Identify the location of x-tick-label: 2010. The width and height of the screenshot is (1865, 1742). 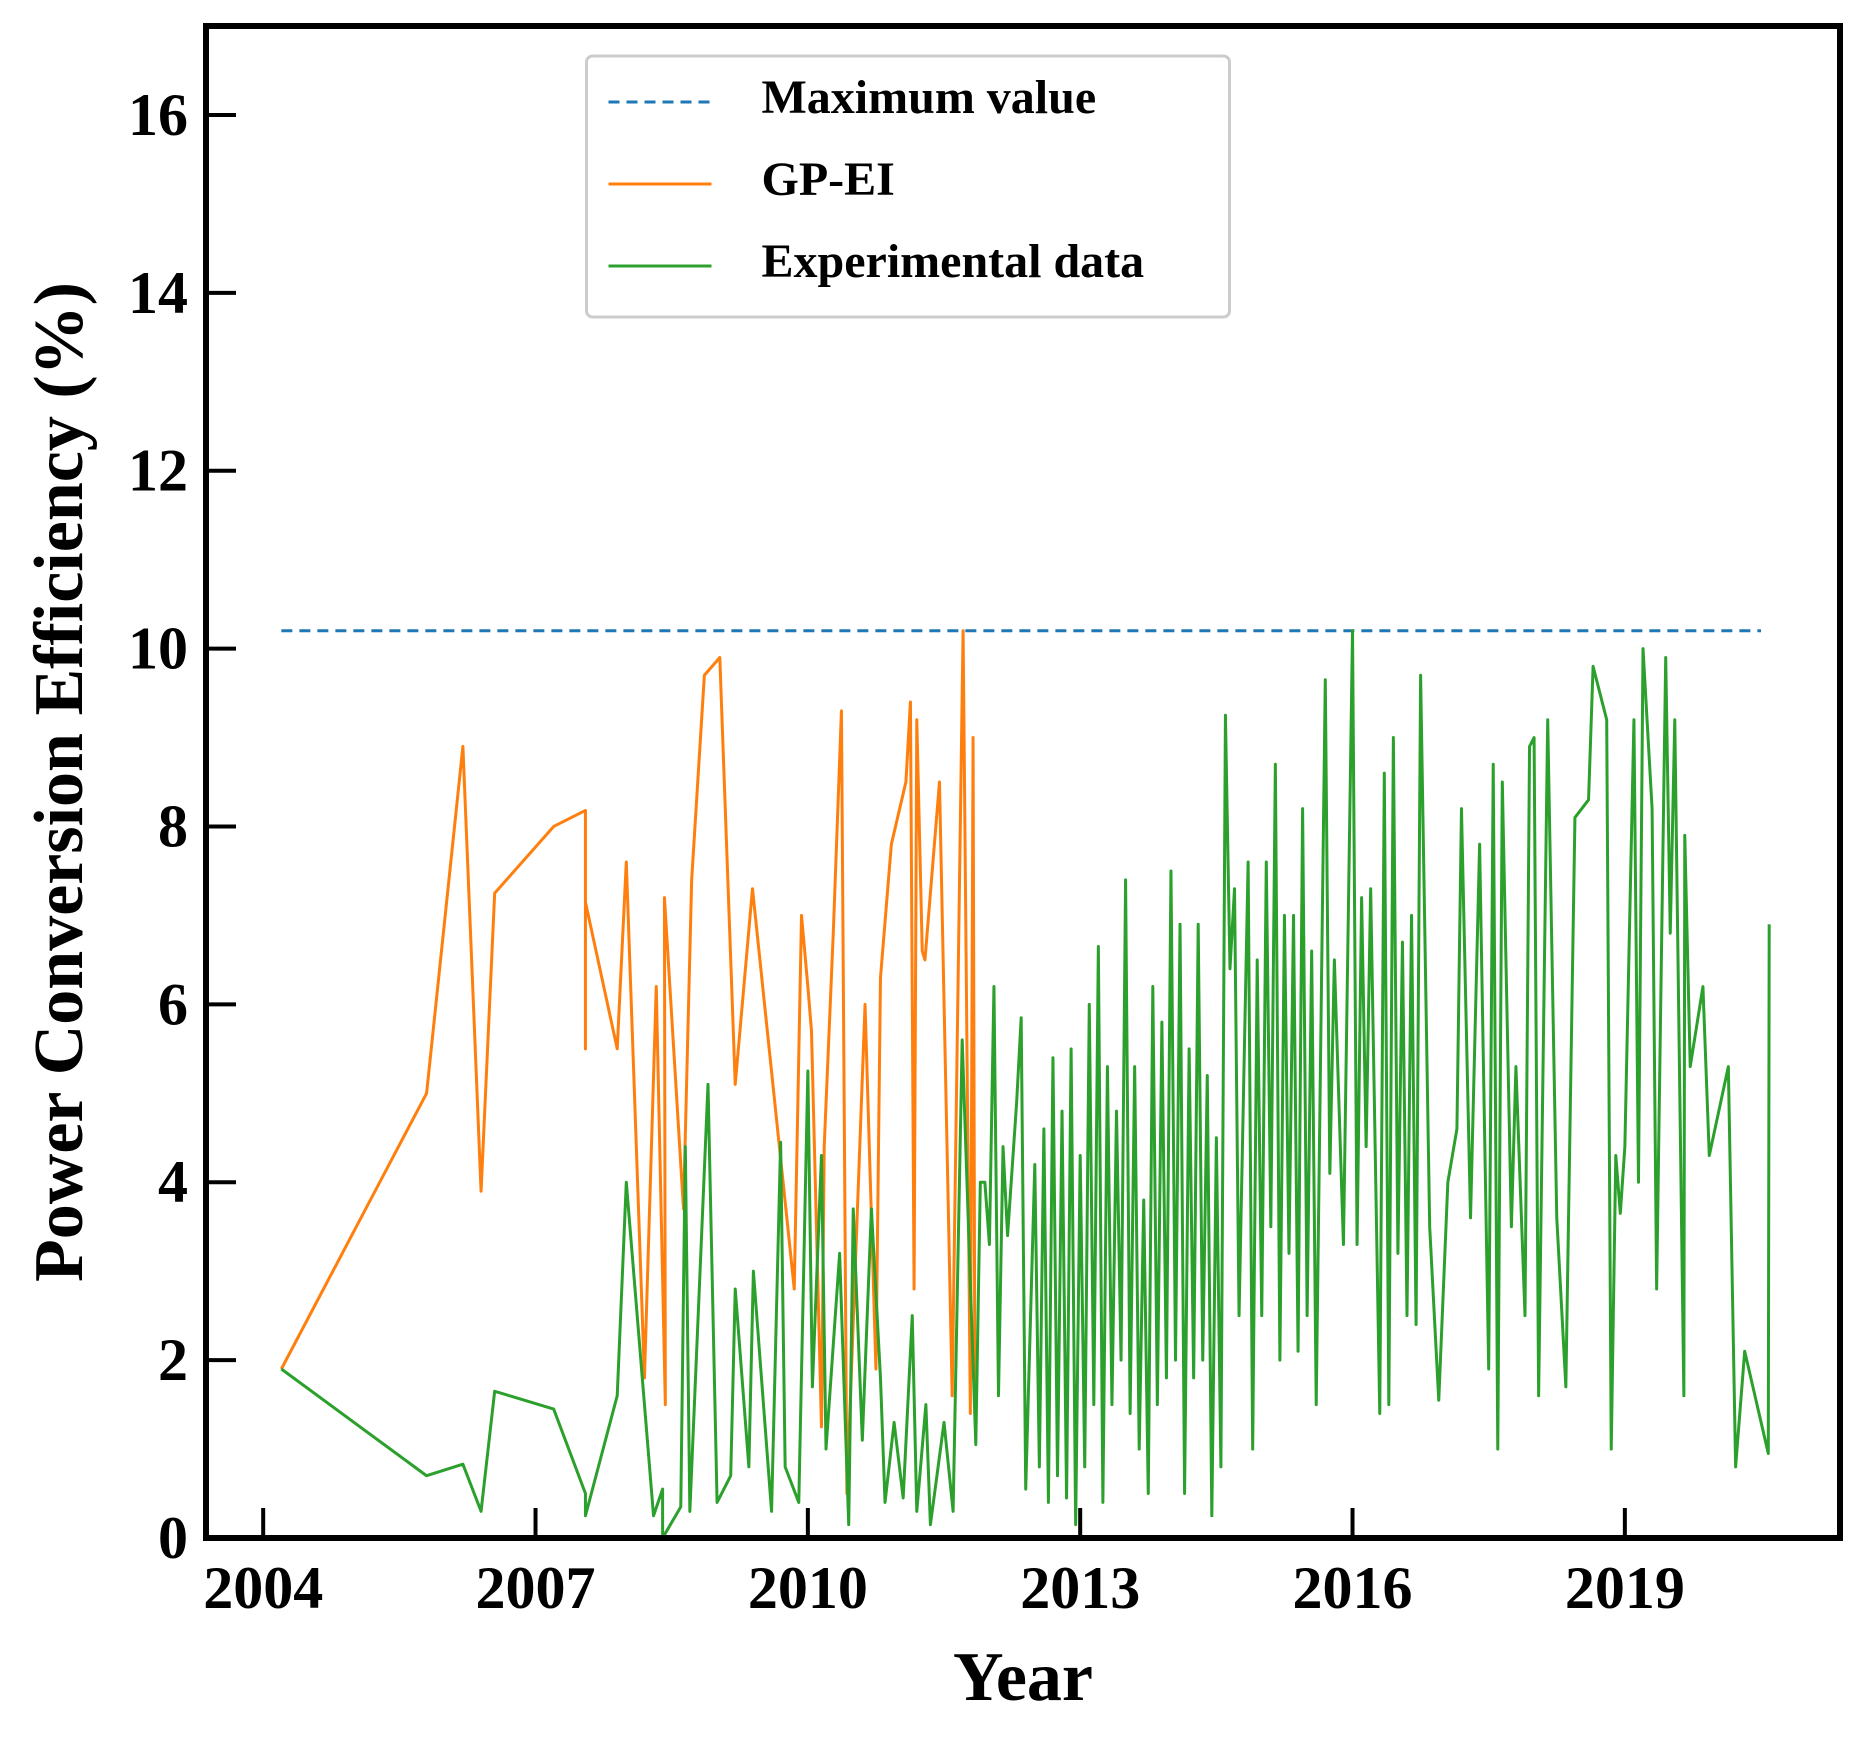
(808, 1588).